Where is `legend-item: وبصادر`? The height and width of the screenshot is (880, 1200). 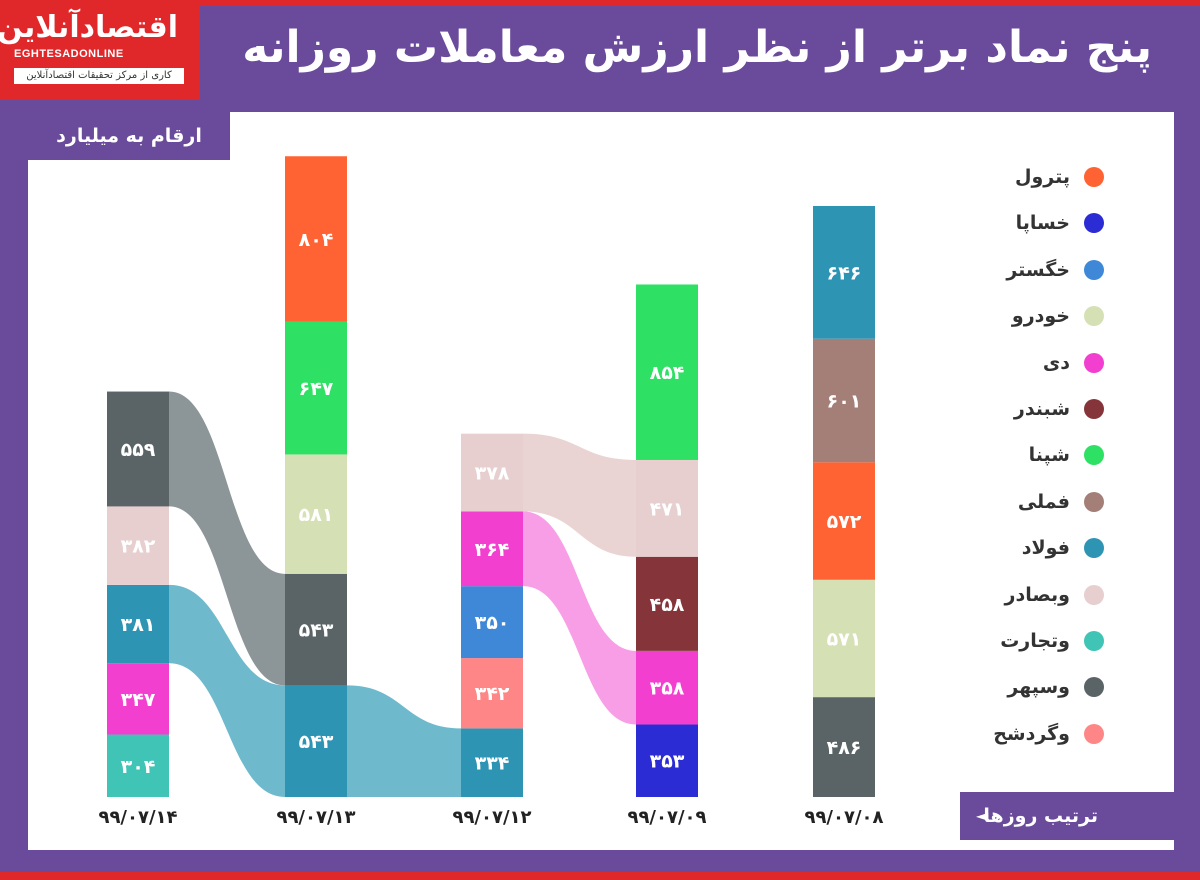 legend-item: وبصادر is located at coordinates (1054, 595).